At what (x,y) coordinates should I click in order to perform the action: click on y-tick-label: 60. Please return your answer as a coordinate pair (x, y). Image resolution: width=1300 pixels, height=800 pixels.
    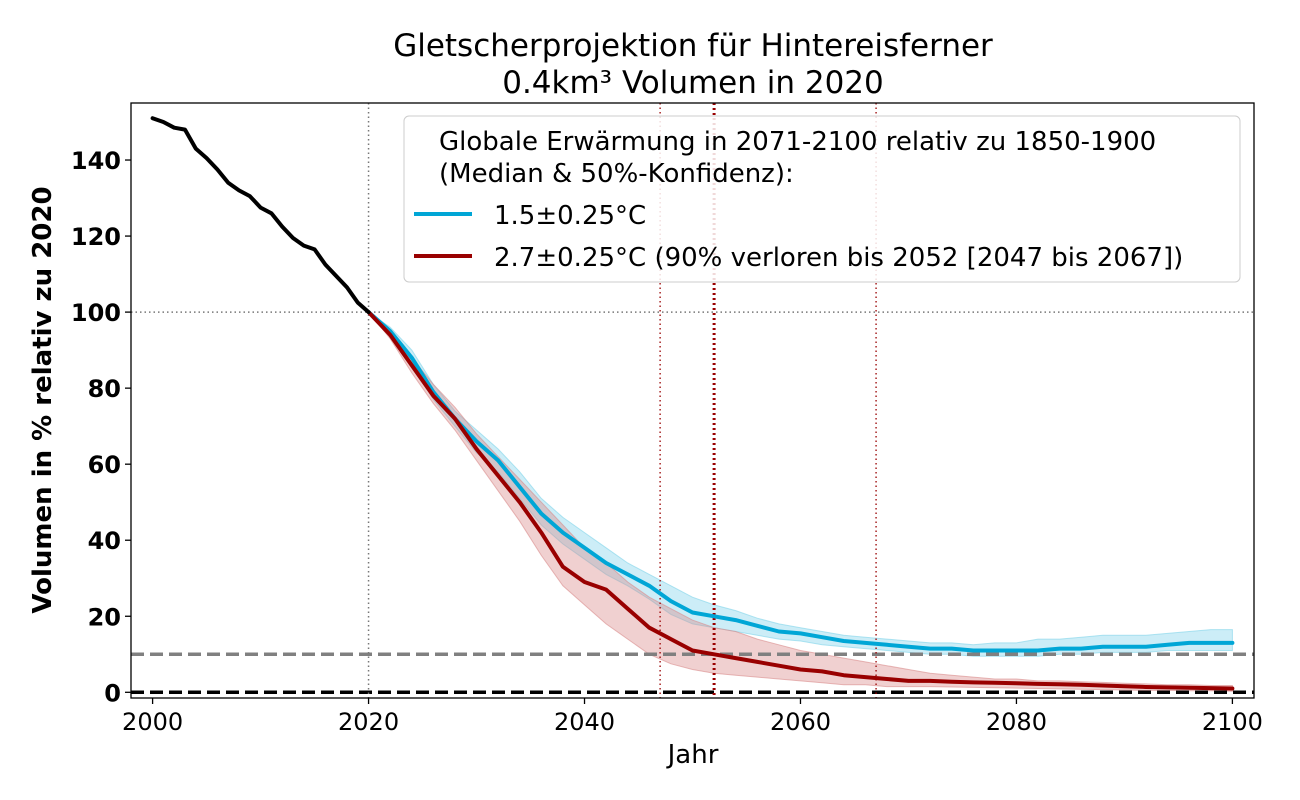
    Looking at the image, I should click on (104, 465).